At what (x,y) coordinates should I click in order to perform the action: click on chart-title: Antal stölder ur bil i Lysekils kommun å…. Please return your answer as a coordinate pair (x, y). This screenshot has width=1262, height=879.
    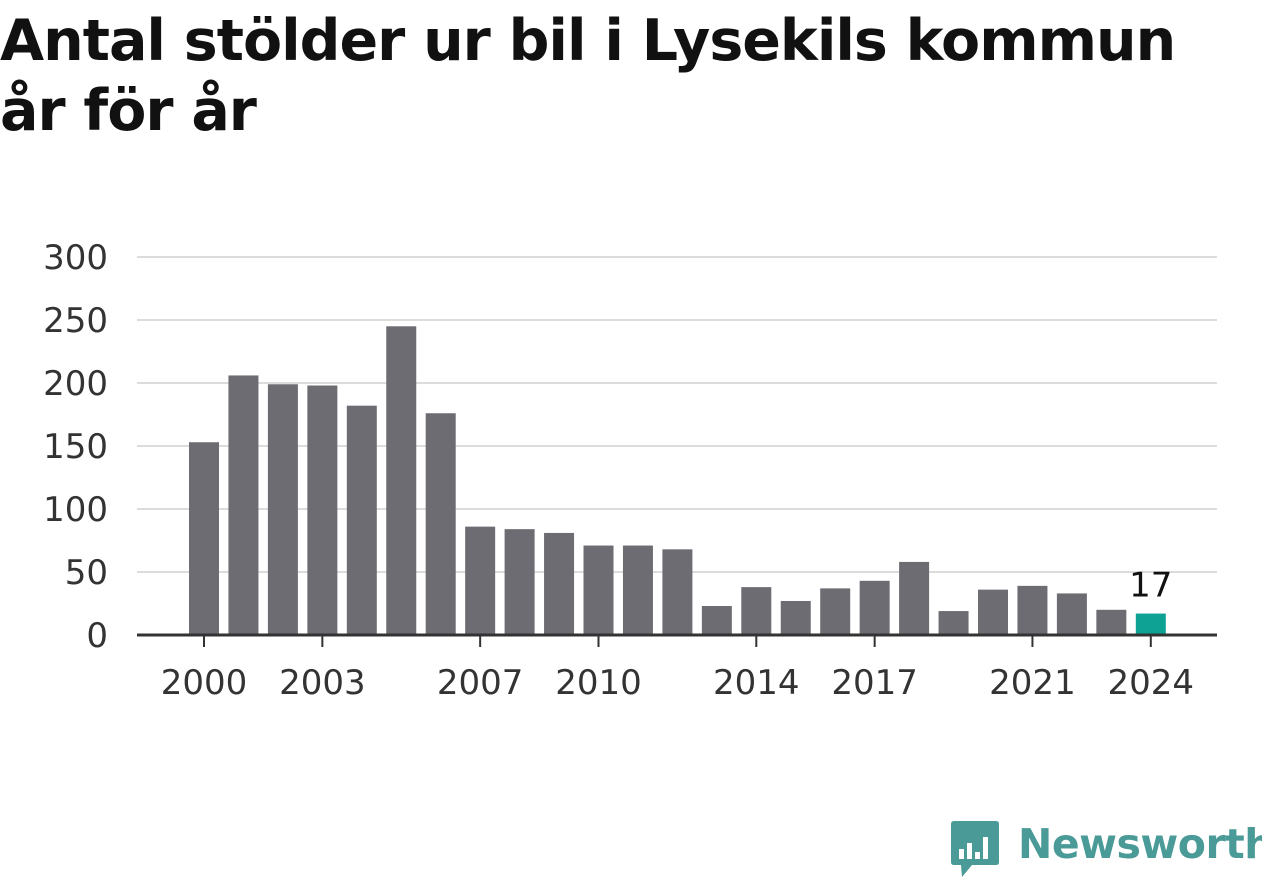
    Looking at the image, I should click on (588, 76).